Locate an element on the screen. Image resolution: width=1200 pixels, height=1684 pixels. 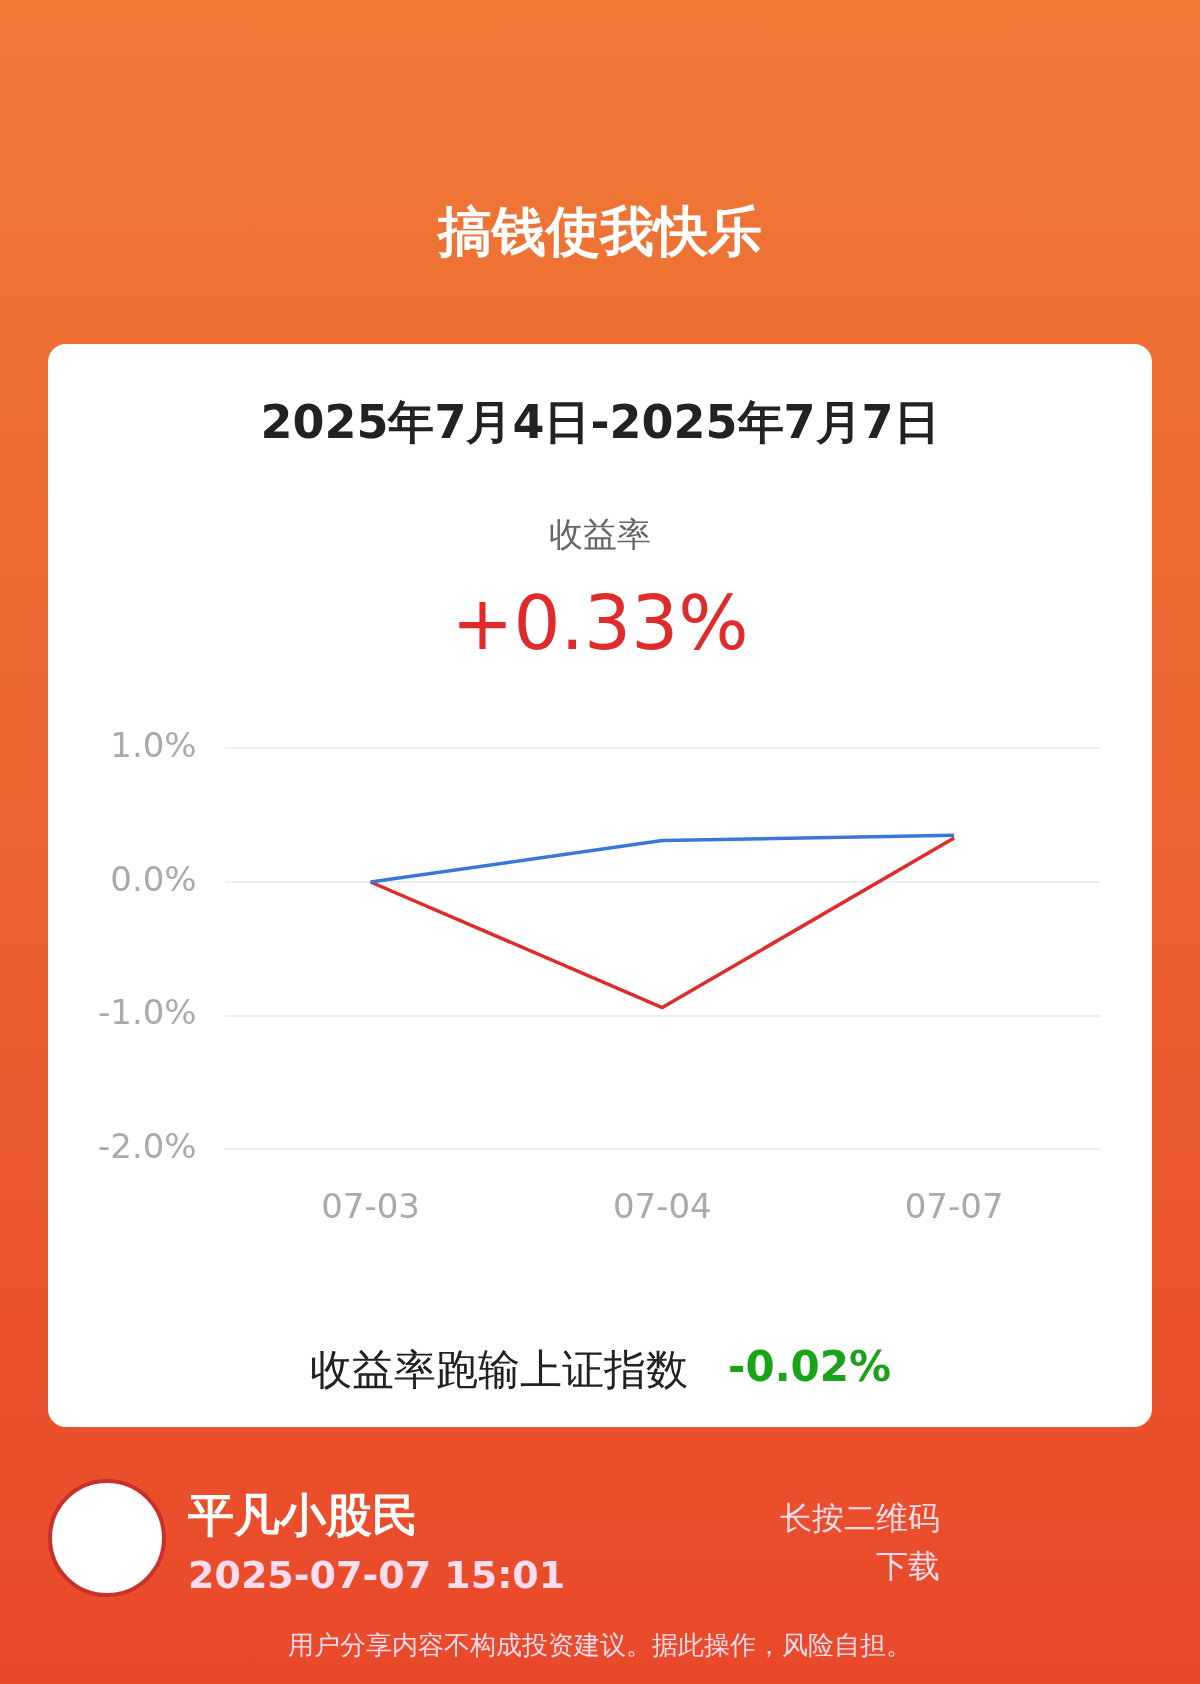
text: 平凡小股民 is located at coordinates (303, 1515).